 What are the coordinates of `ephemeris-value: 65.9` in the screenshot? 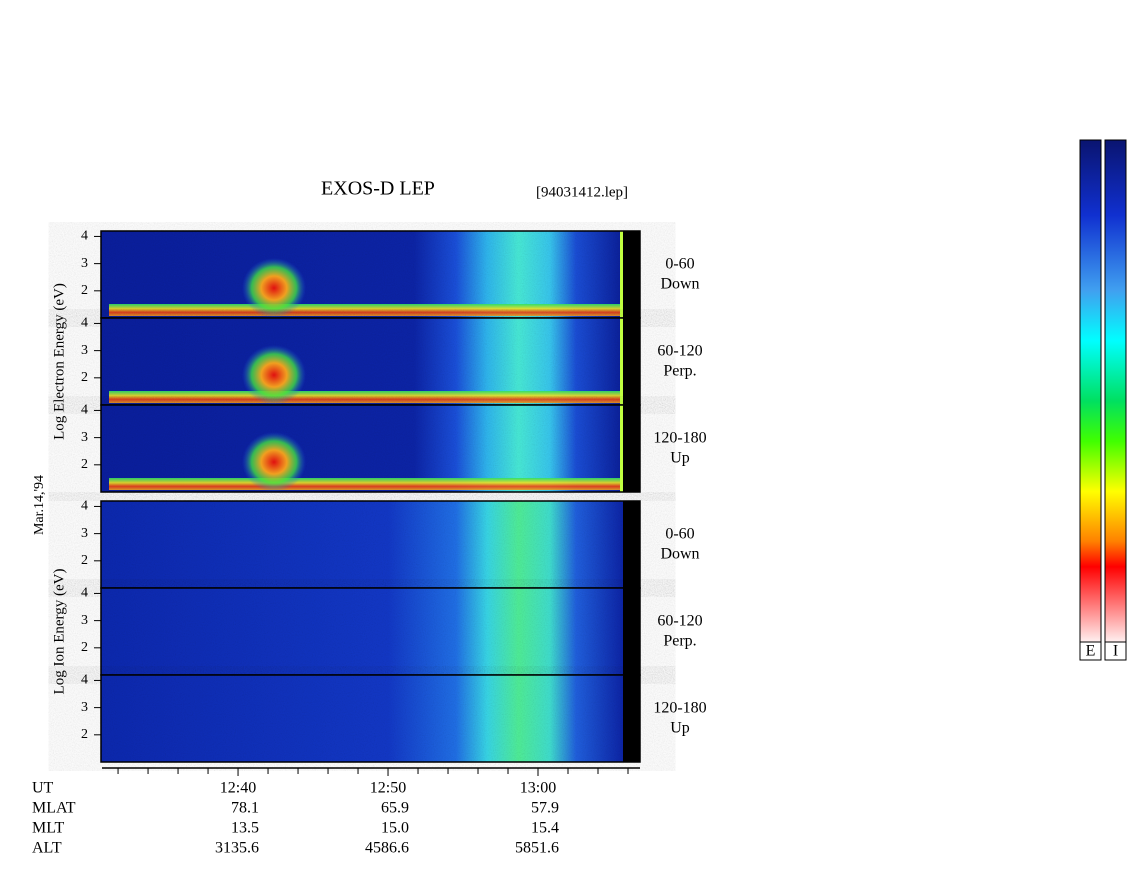 It's located at (395, 808).